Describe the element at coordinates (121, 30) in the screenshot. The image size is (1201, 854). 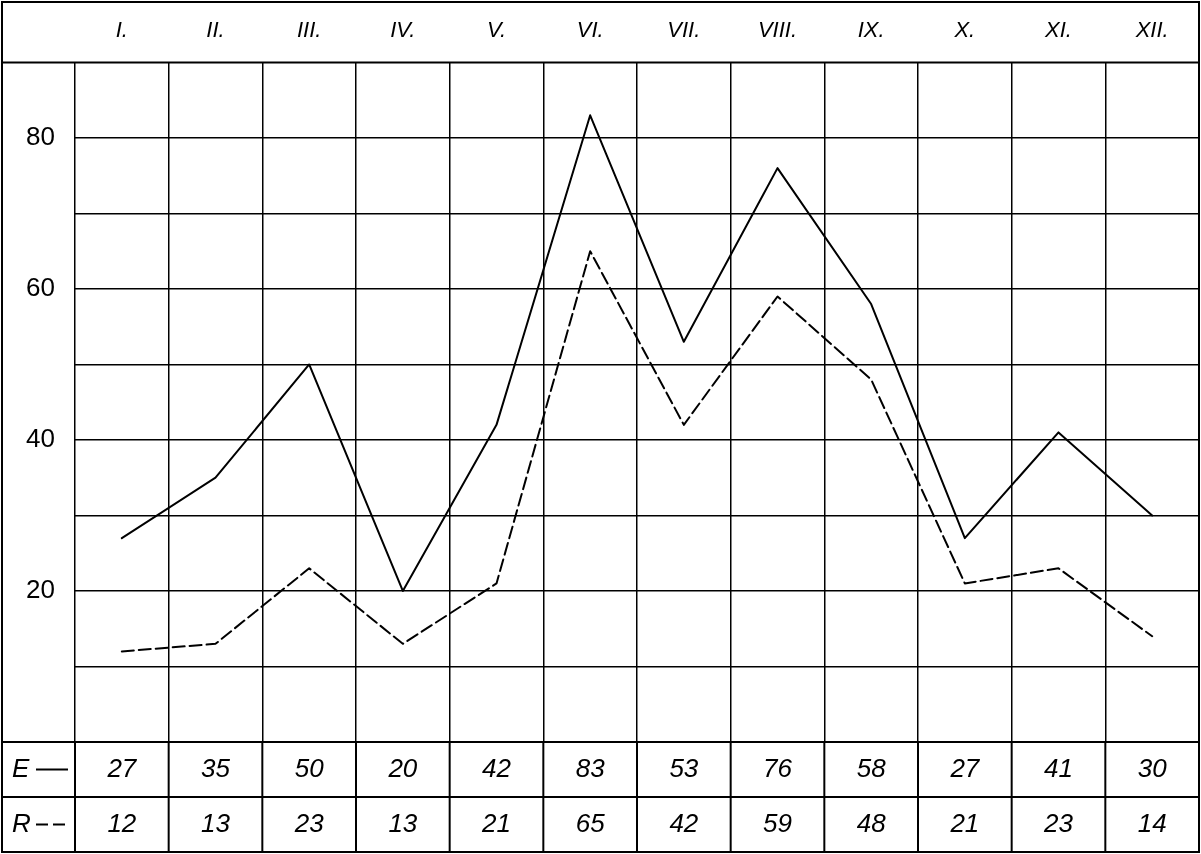
I see `x-tick-label: I.` at that location.